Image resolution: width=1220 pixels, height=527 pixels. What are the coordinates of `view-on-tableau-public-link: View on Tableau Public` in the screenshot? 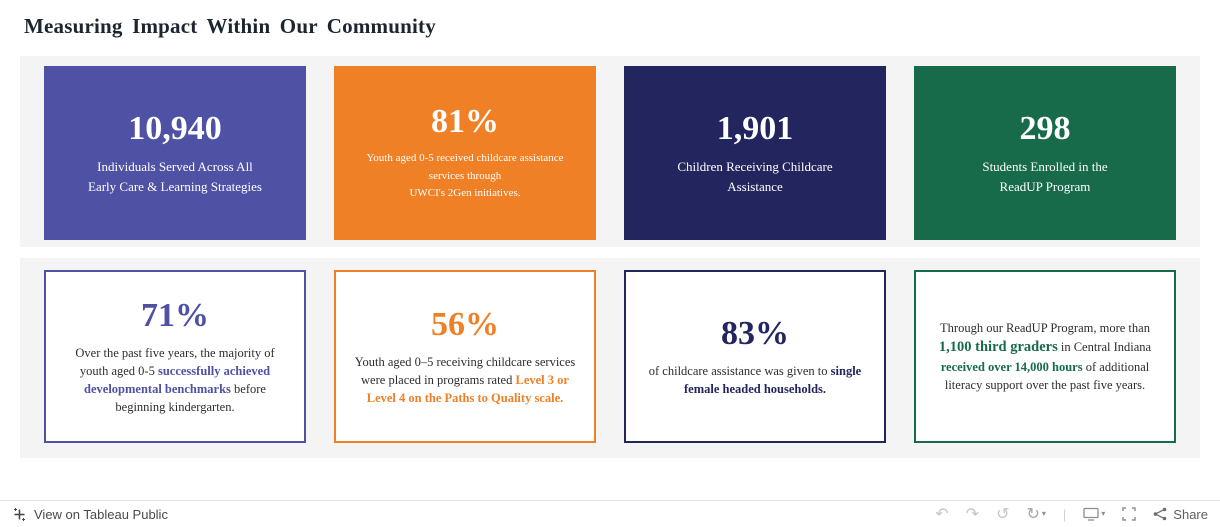 It's located at (90, 514).